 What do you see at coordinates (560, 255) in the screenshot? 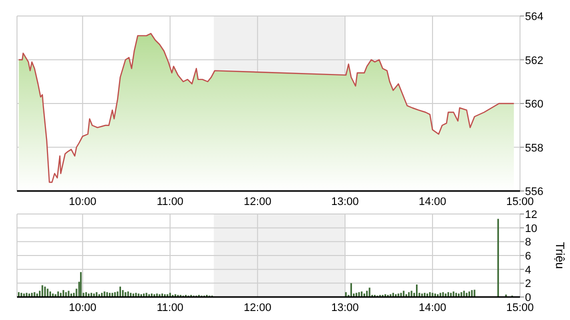
I see `y-axis-title: Triệu` at bounding box center [560, 255].